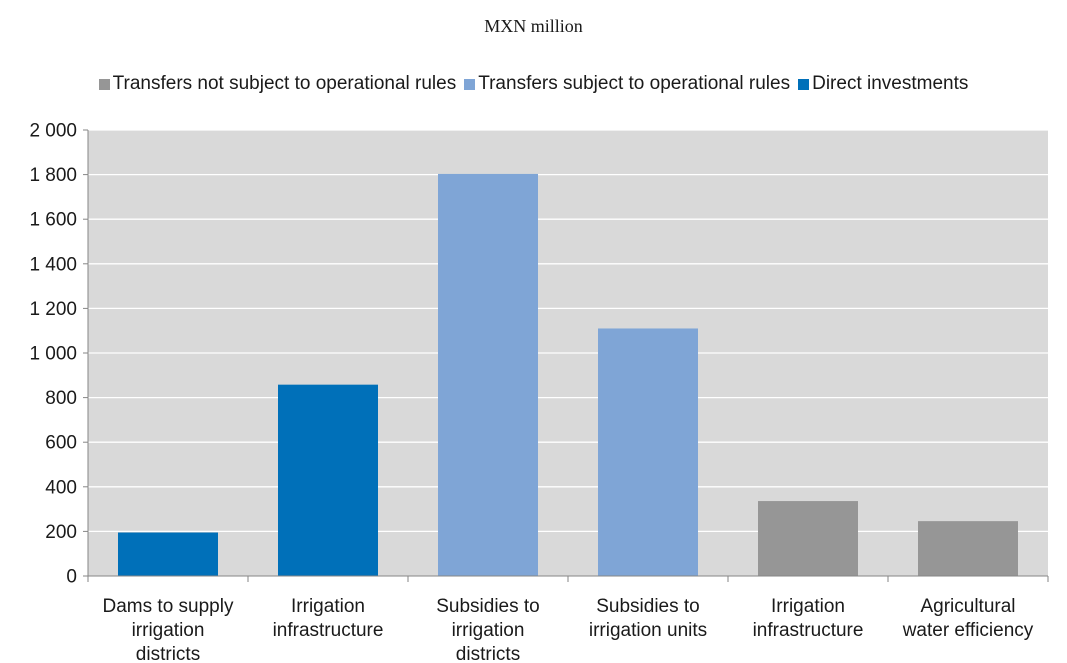 This screenshot has height=663, width=1067. What do you see at coordinates (61, 398) in the screenshot?
I see `y-tick-label: 800` at bounding box center [61, 398].